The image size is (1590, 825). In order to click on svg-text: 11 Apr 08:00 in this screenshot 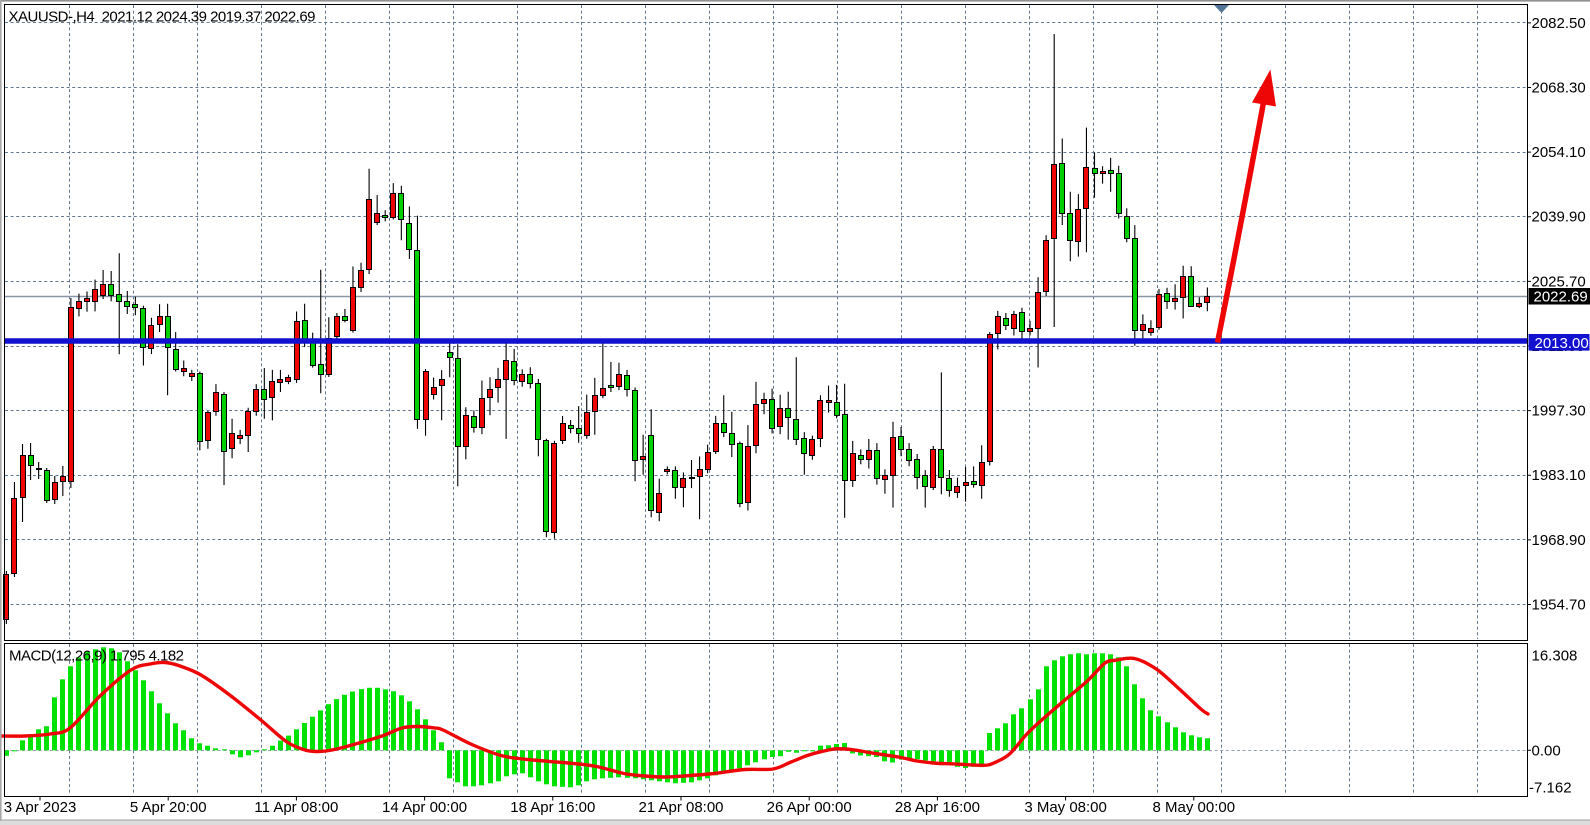, I will do `click(296, 807)`.